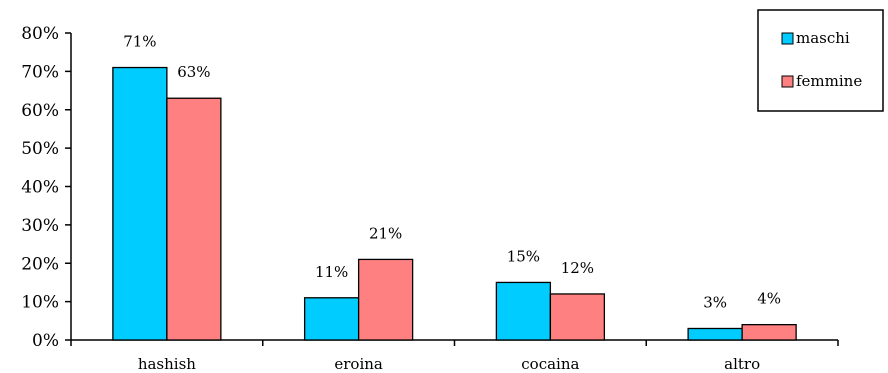  Describe the element at coordinates (577, 268) in the screenshot. I see `data-label-femmine-cocaina: 12%` at that location.